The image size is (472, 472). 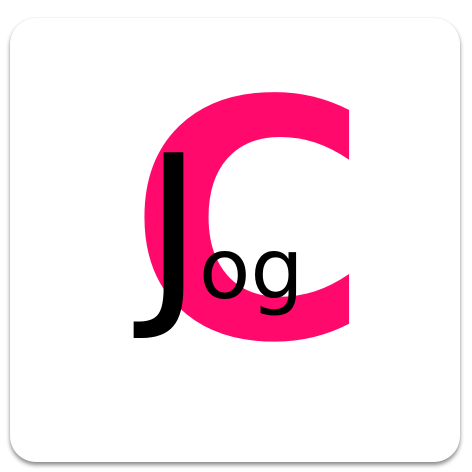 What do you see at coordinates (173, 229) in the screenshot?
I see `logo-j-letter: J` at bounding box center [173, 229].